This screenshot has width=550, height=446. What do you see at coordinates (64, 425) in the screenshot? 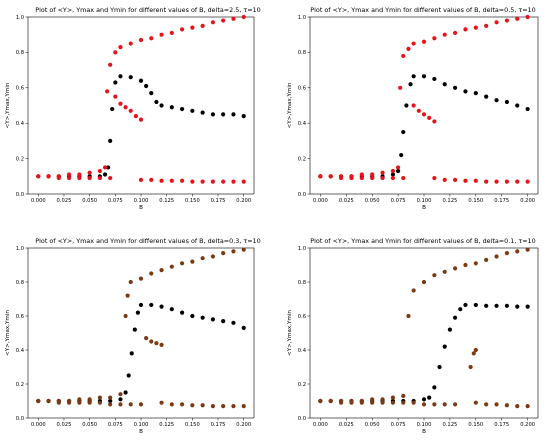
I see `x-tick-label: 0.025` at bounding box center [64, 425].